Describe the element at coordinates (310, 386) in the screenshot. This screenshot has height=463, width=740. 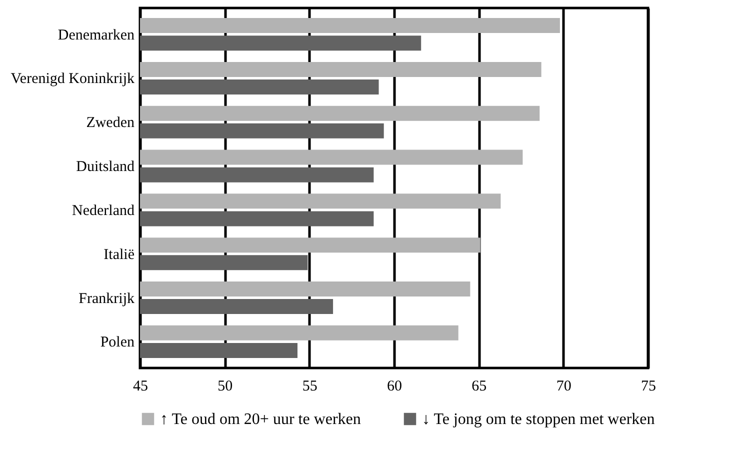
I see `x-tick-label: 55` at that location.